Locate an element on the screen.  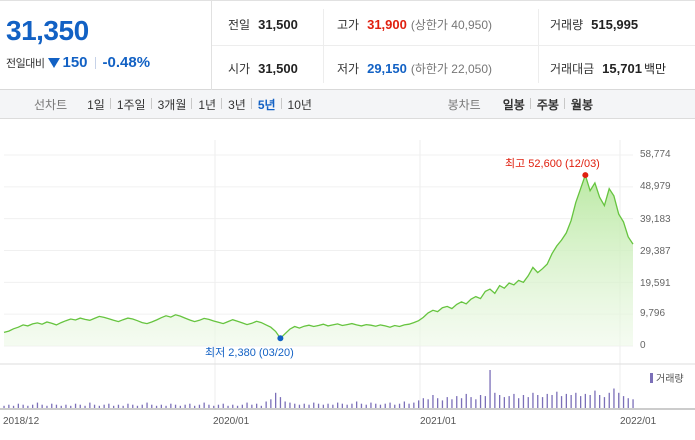
x-tick-label: 2018/12 is located at coordinates (21, 421).